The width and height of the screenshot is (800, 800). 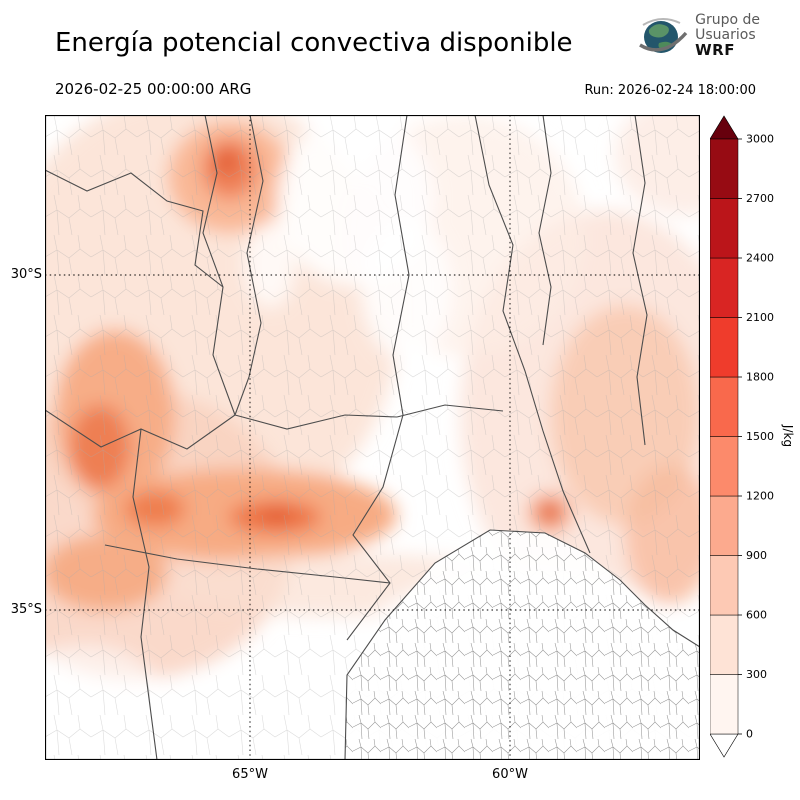 What do you see at coordinates (314, 43) in the screenshot?
I see `page-title: Energía potencial convectiva disponible` at bounding box center [314, 43].